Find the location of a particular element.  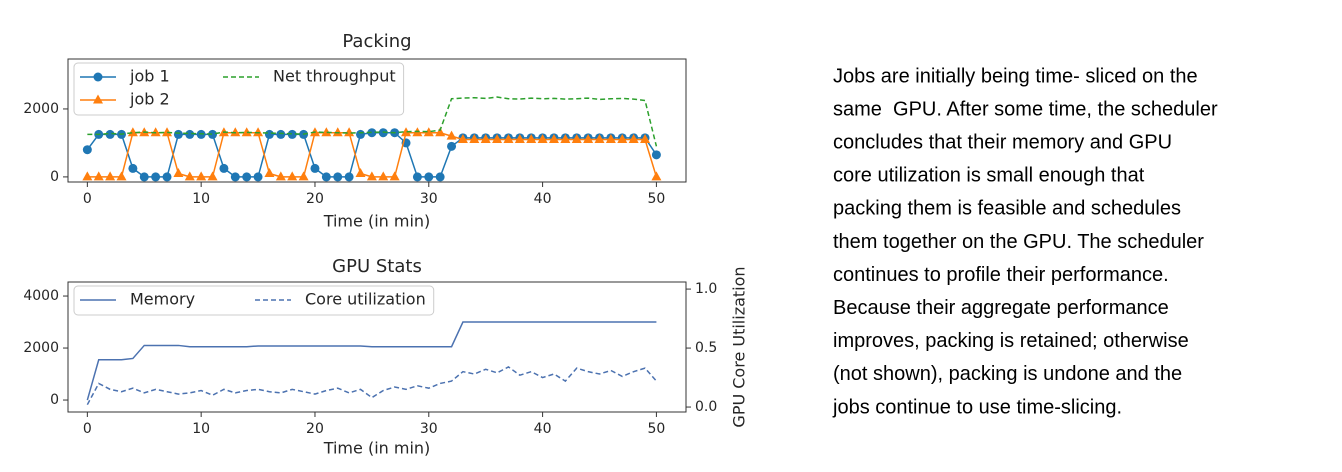

chart-title: Packing is located at coordinates (376, 41).